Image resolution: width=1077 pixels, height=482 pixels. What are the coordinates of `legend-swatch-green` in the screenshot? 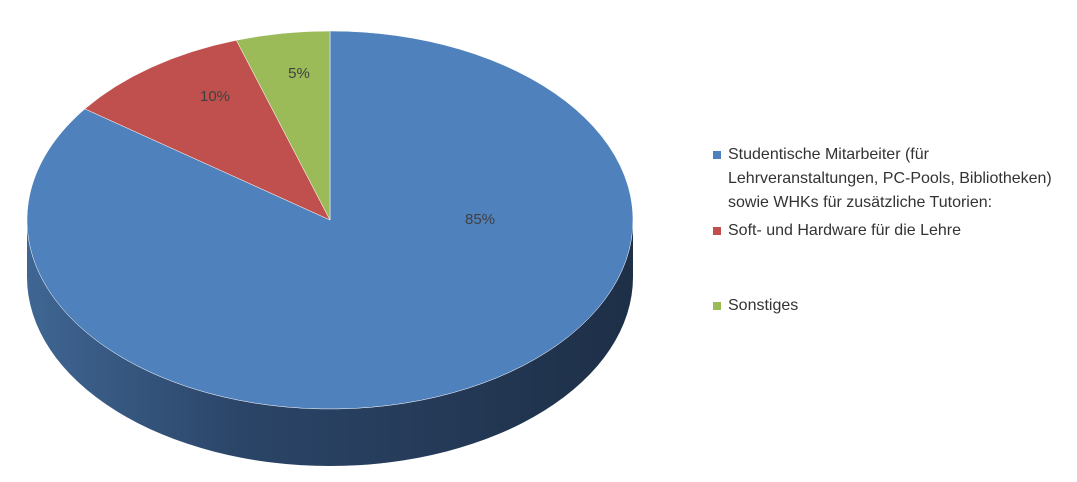 It's located at (717, 306).